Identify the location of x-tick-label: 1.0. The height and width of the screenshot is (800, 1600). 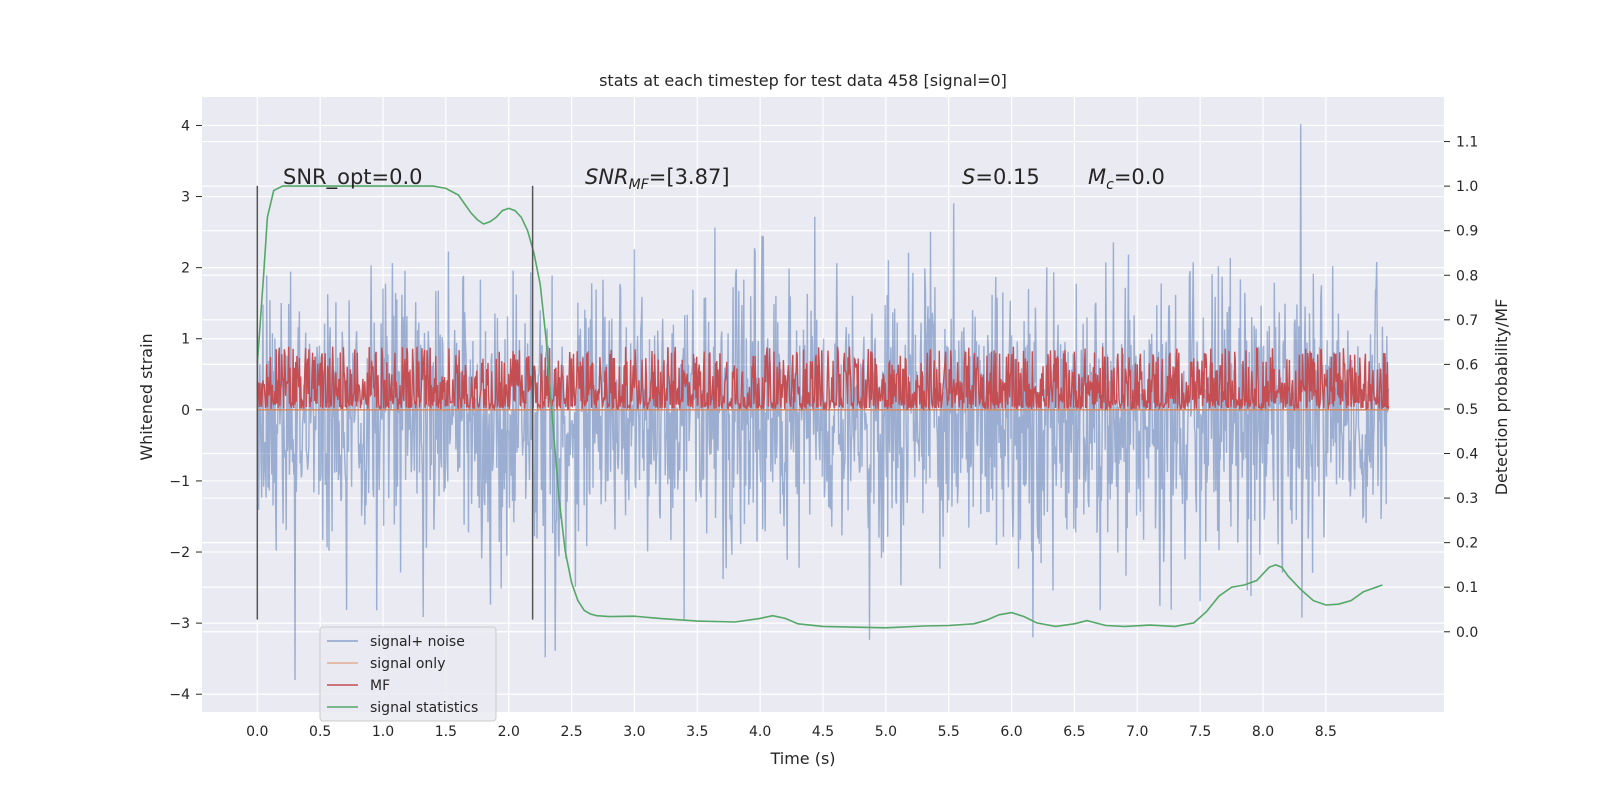
(383, 732).